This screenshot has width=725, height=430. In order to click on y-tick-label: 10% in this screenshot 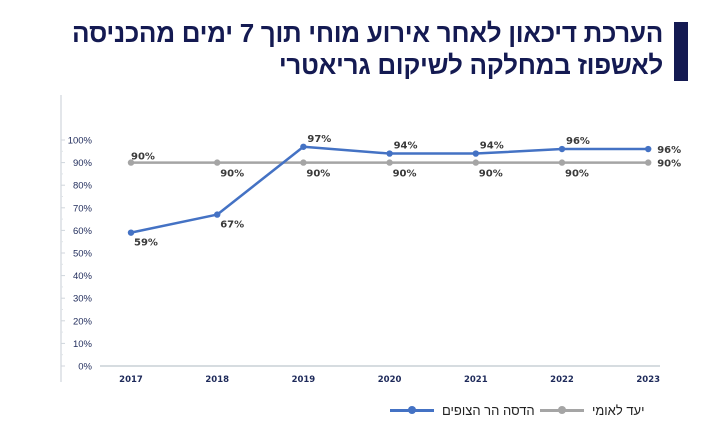, I will do `click(83, 344)`.